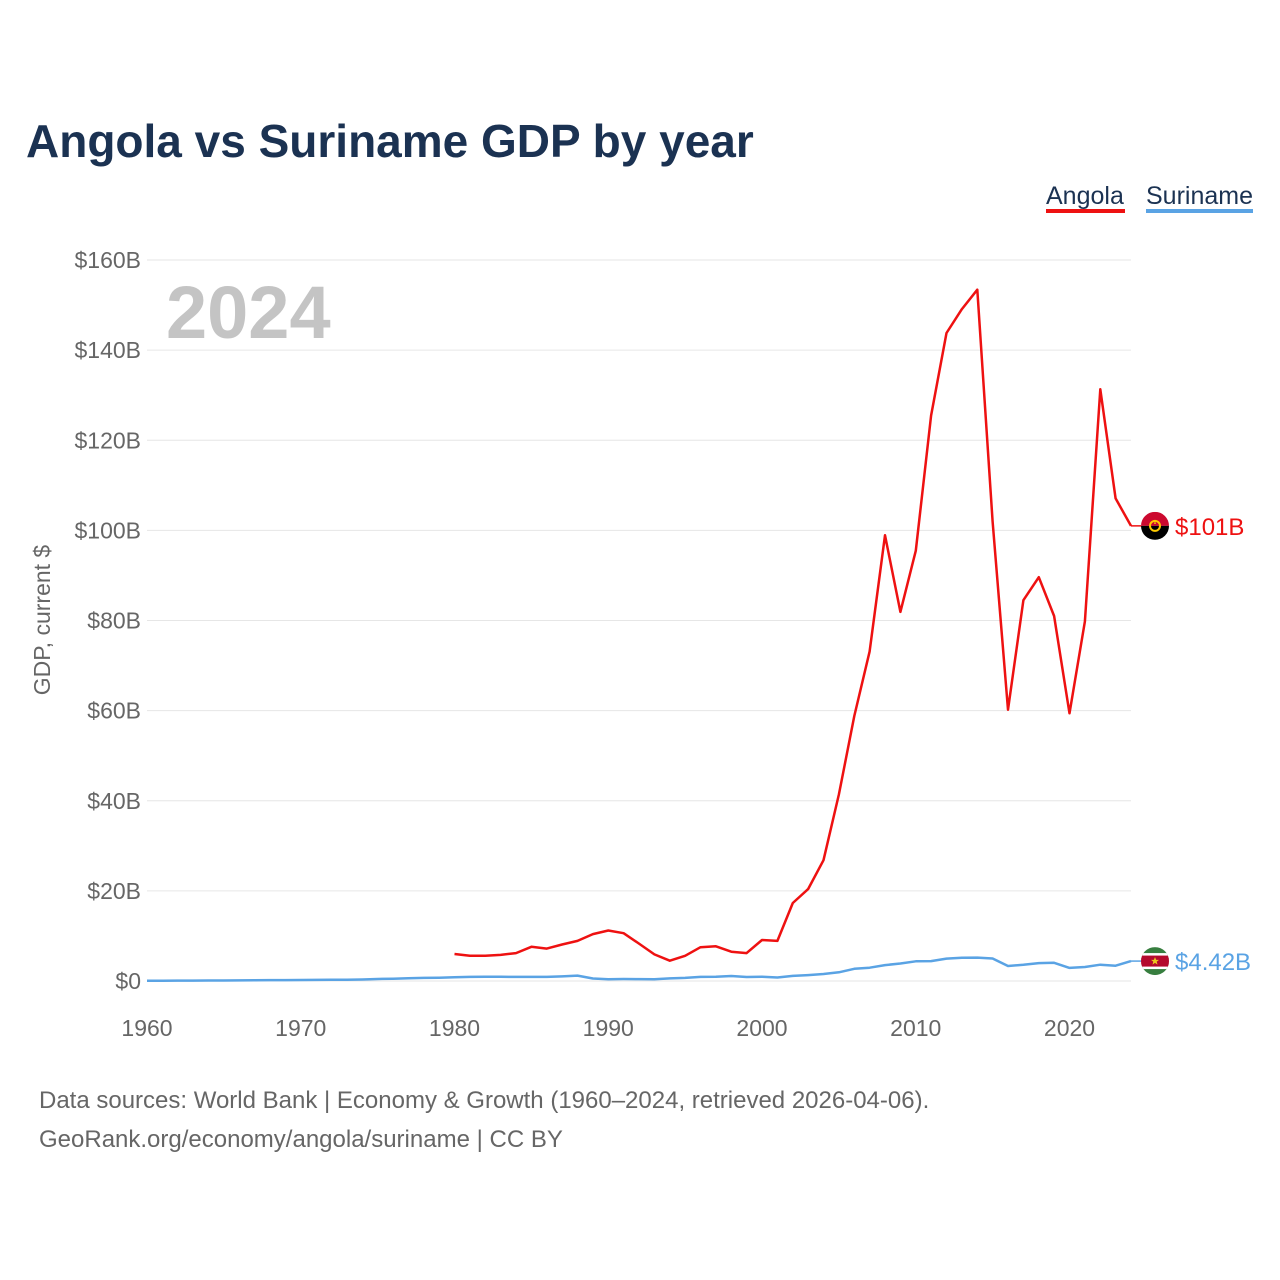 The height and width of the screenshot is (1280, 1280). I want to click on legend-label-angola: Angola, so click(1085, 196).